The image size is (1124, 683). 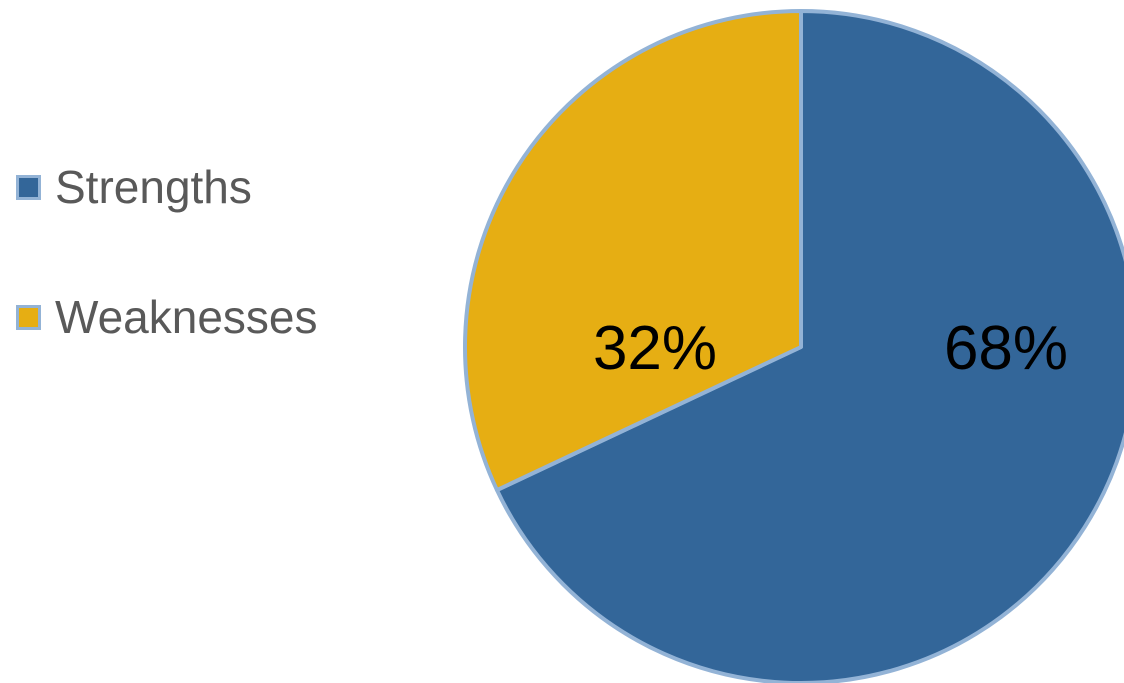 I want to click on legend-swatch-weaknesses, so click(x=28, y=317).